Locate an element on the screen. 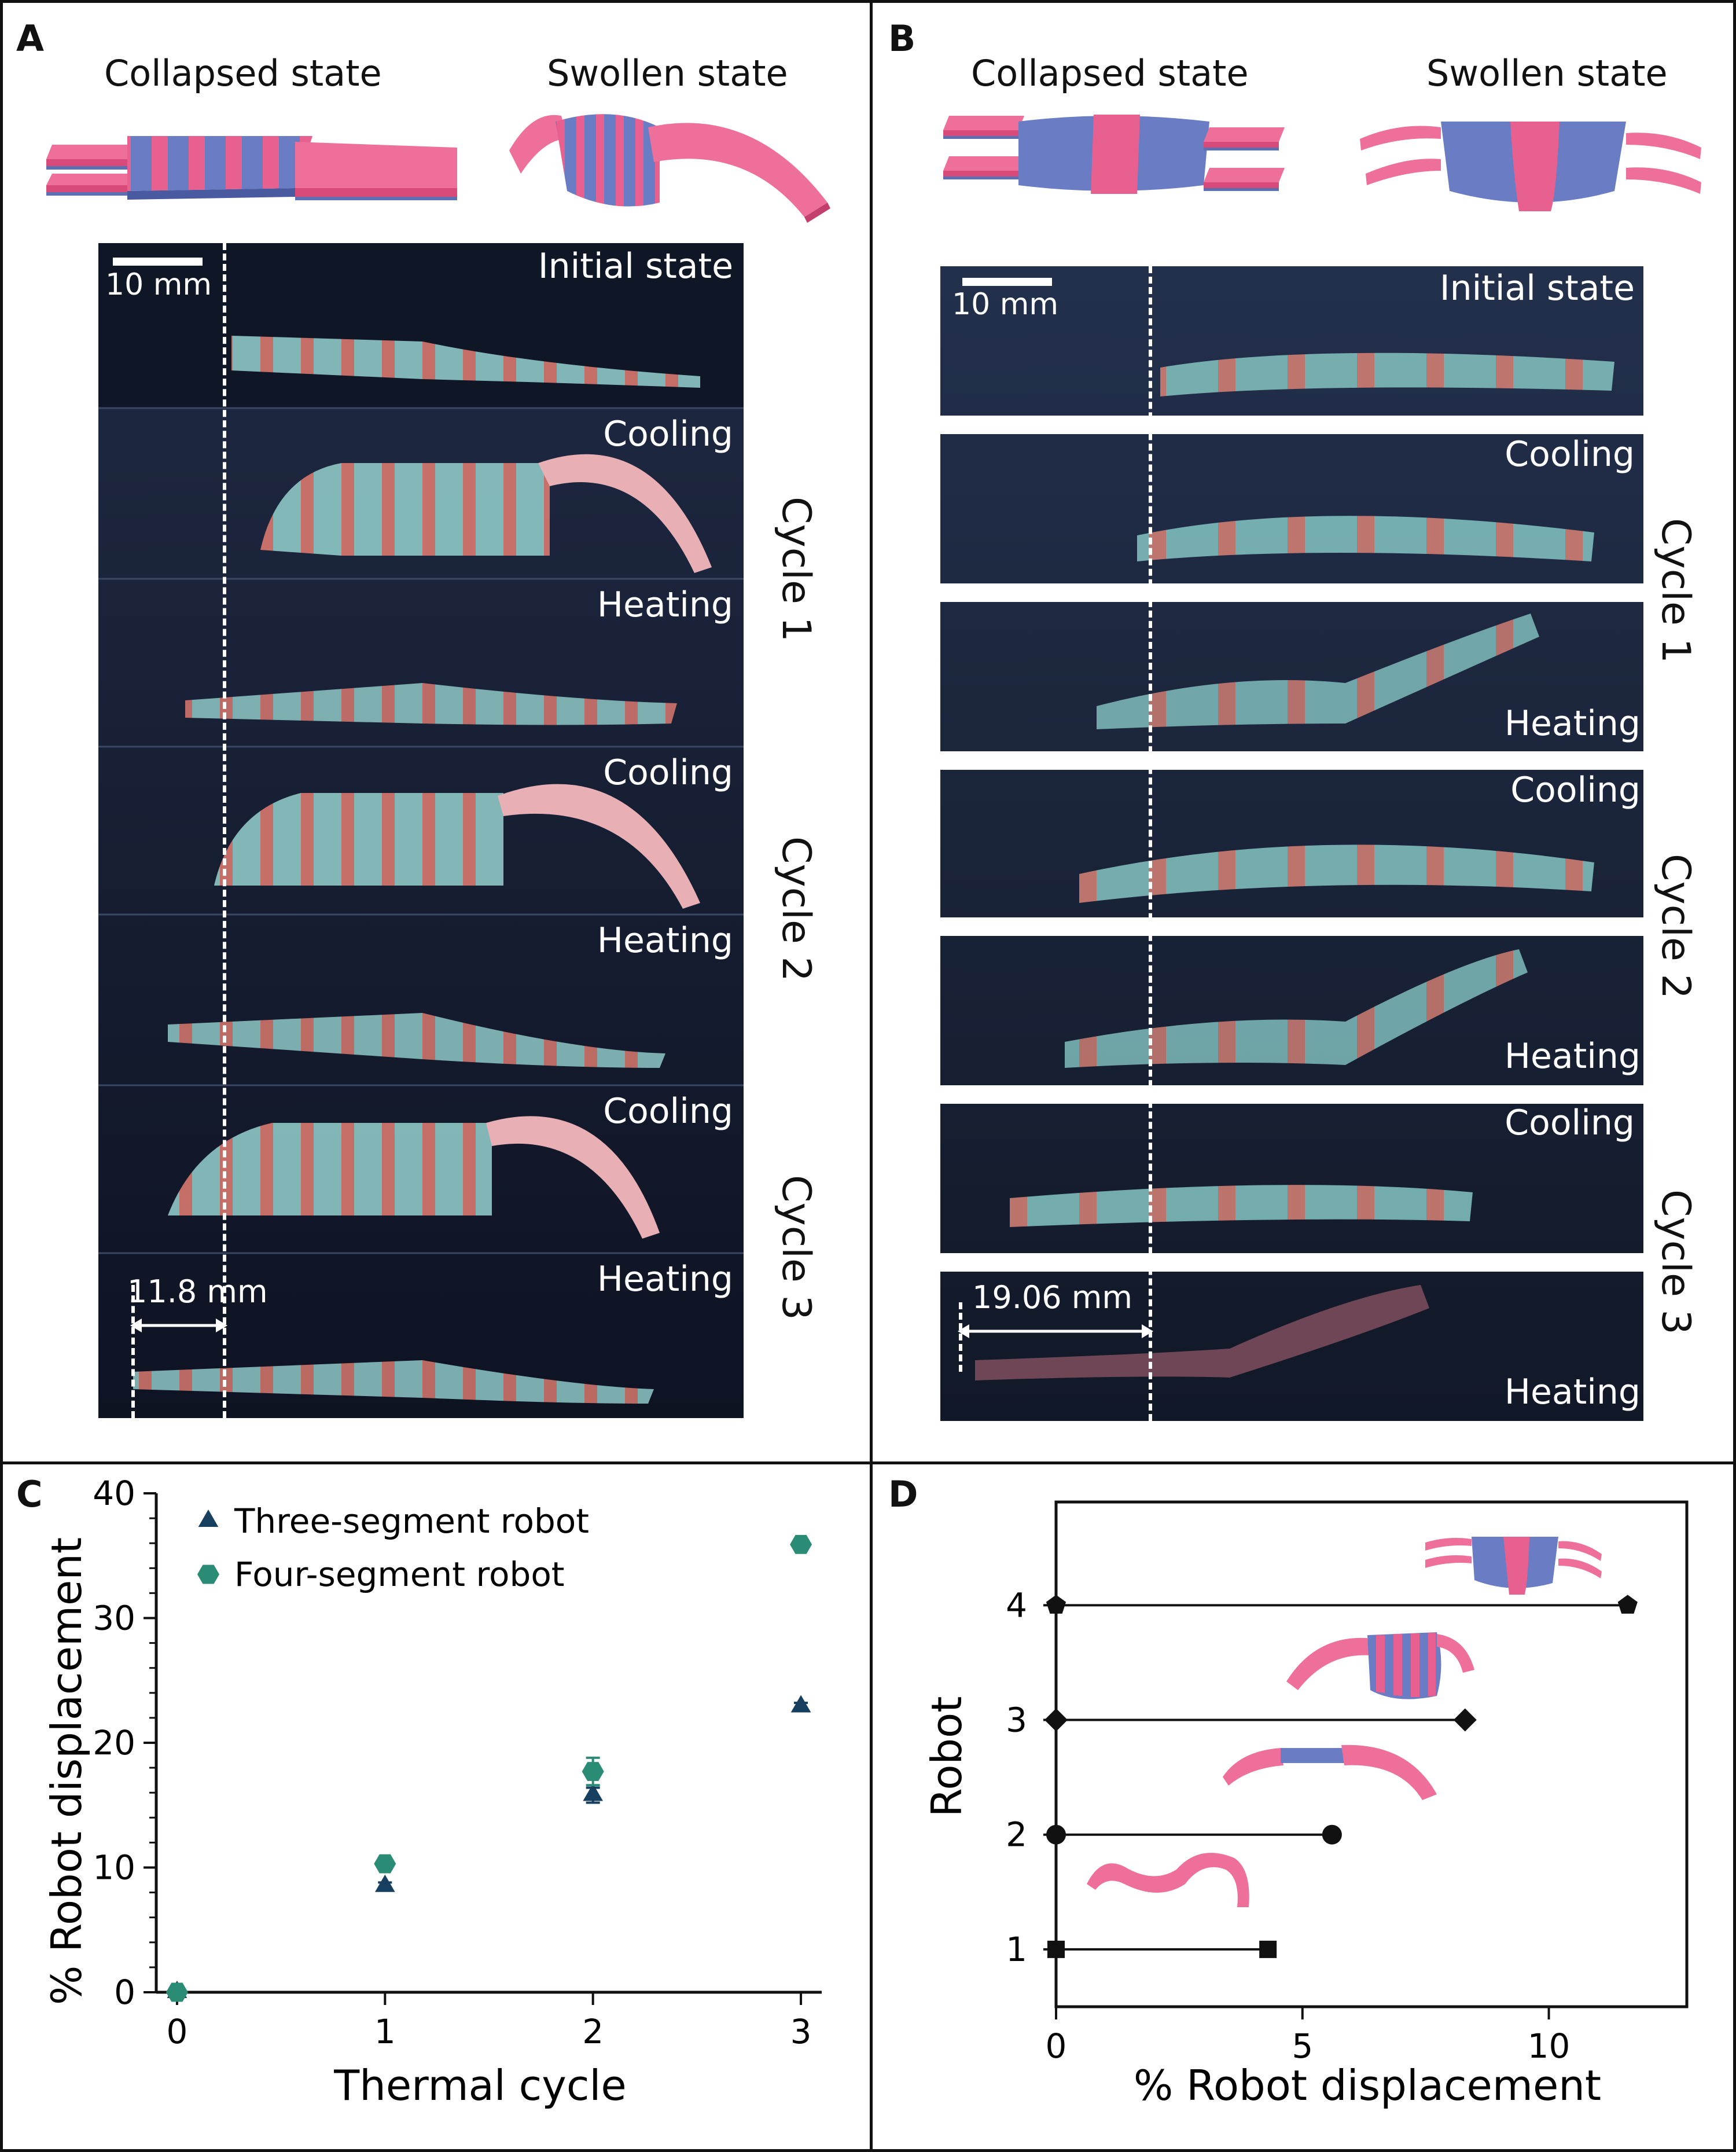 Image resolution: width=1736 pixels, height=2152 pixels. panel-a-measure-arrow is located at coordinates (178, 1325).